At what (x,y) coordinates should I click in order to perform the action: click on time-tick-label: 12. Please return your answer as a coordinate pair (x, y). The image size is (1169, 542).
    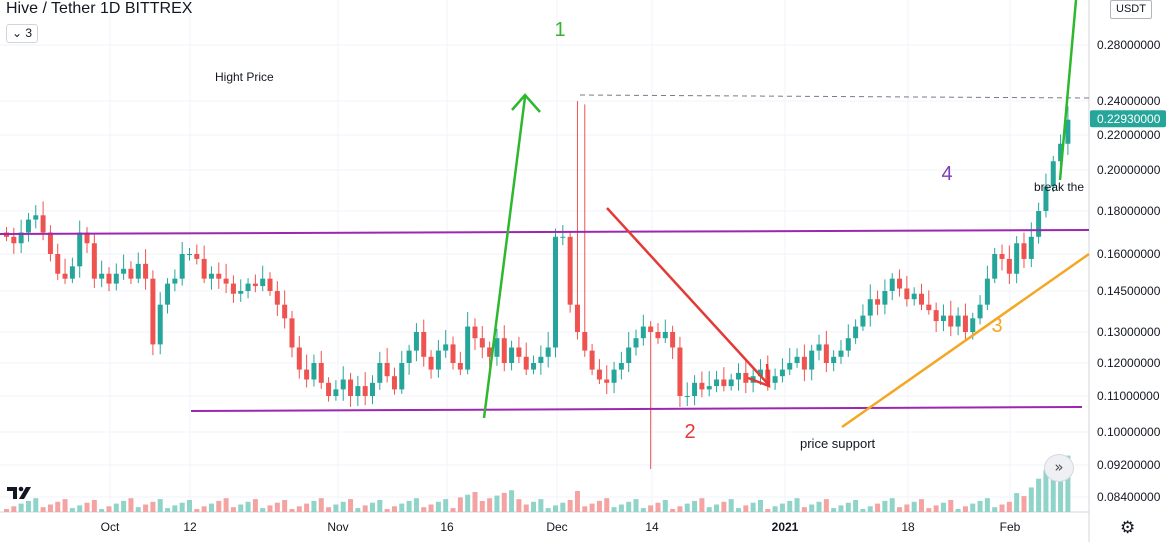
    Looking at the image, I should click on (190, 527).